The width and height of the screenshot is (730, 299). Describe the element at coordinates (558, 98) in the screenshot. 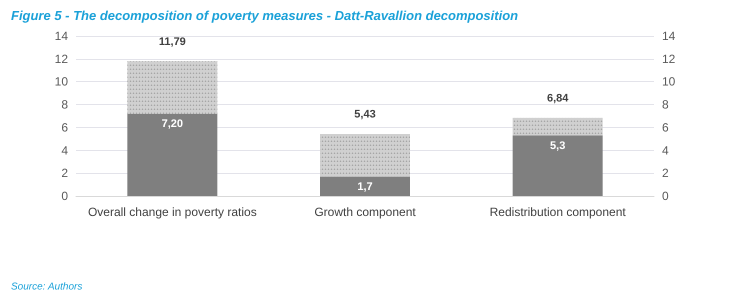

I see `total-label: 6,84` at that location.